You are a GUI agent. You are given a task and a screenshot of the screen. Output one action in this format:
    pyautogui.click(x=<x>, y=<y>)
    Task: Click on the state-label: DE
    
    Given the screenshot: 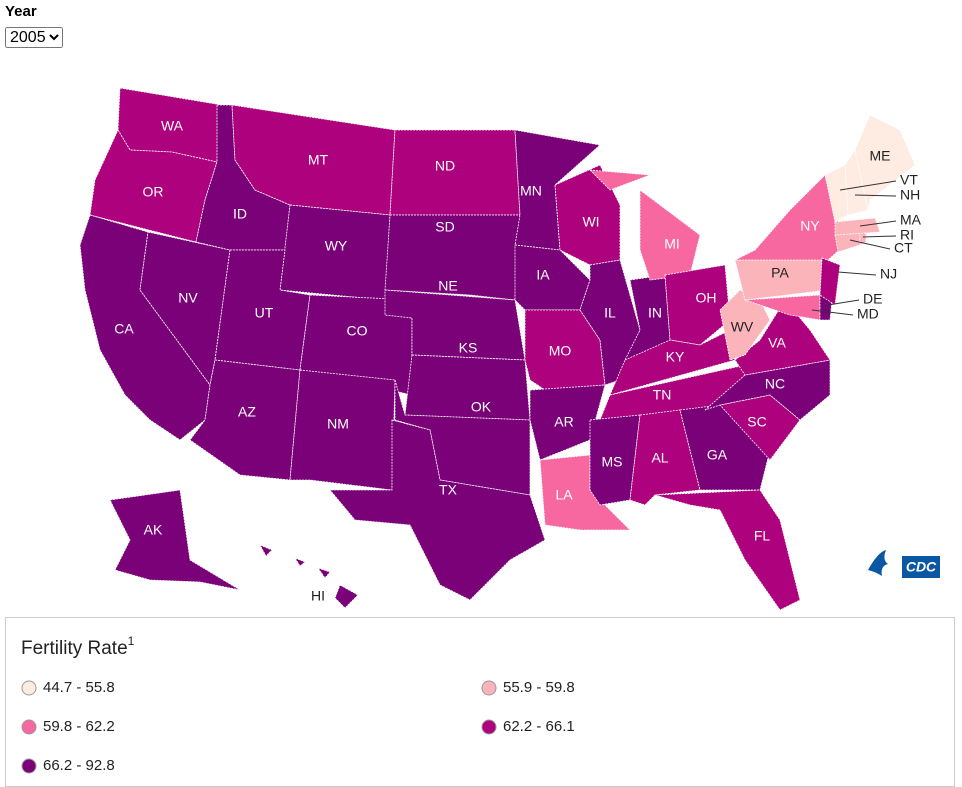 What is the action you would take?
    pyautogui.click(x=872, y=299)
    